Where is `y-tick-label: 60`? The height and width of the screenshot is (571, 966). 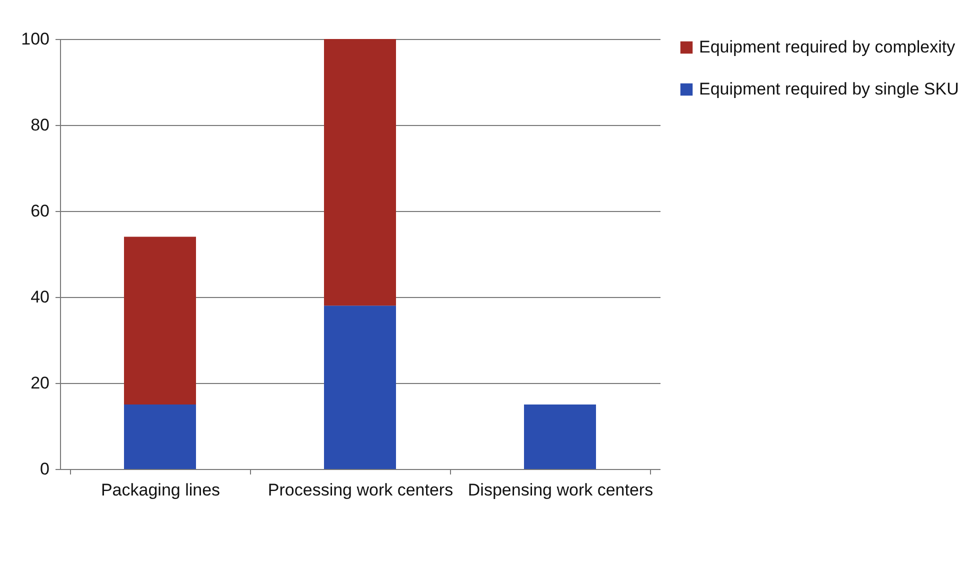 y-tick-label: 60 is located at coordinates (40, 211).